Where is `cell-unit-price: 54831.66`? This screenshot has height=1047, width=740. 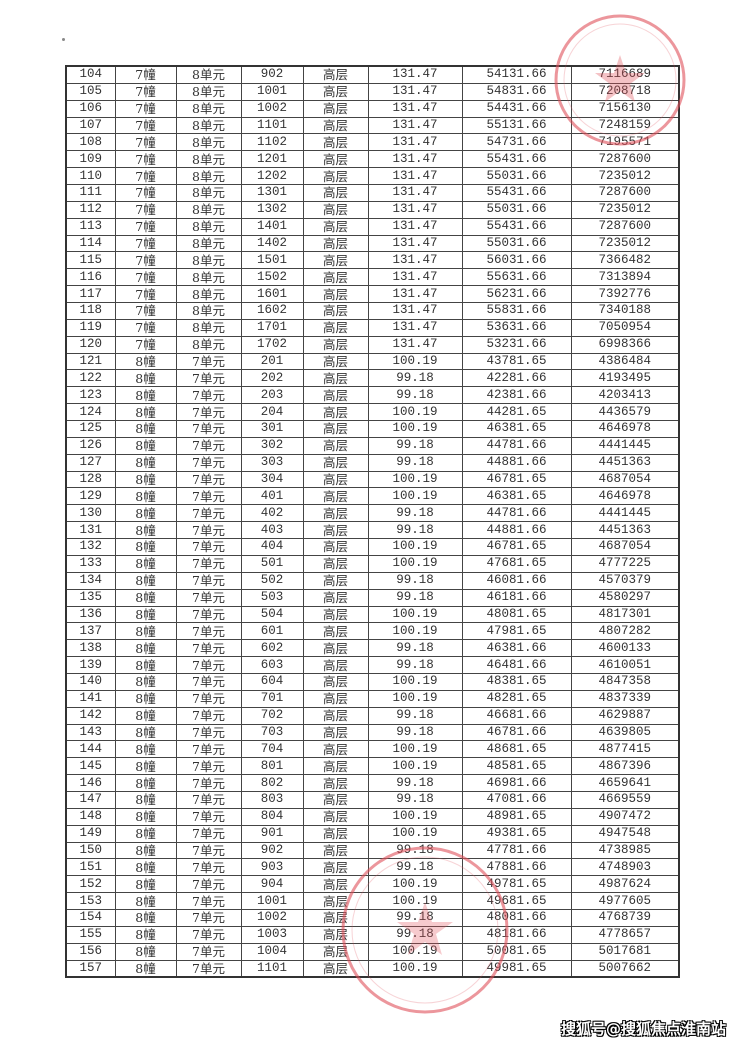 cell-unit-price: 54831.66 is located at coordinates (516, 91).